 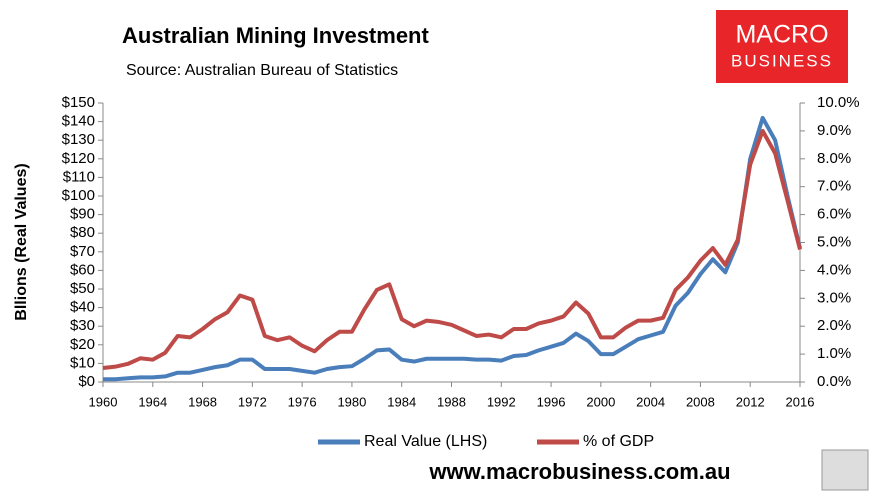 I want to click on y-tick-label: $90, so click(x=82, y=214).